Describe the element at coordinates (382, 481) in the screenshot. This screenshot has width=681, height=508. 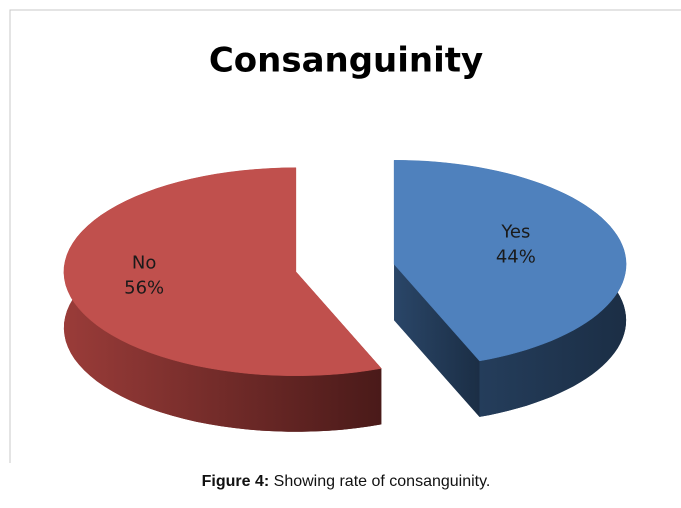
I see `caption-text: Showing rate of consanguinity.` at that location.